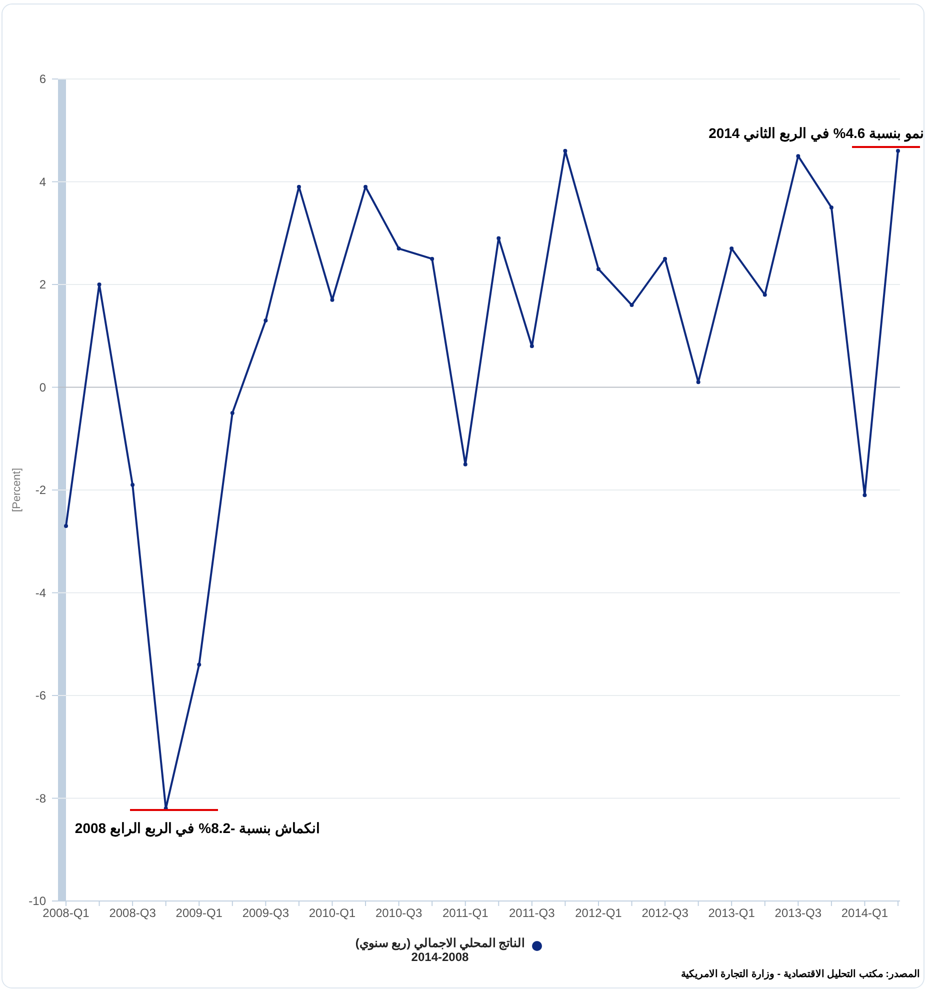 The width and height of the screenshot is (928, 990). What do you see at coordinates (465, 913) in the screenshot?
I see `x-tick-label: 2011-Q1` at bounding box center [465, 913].